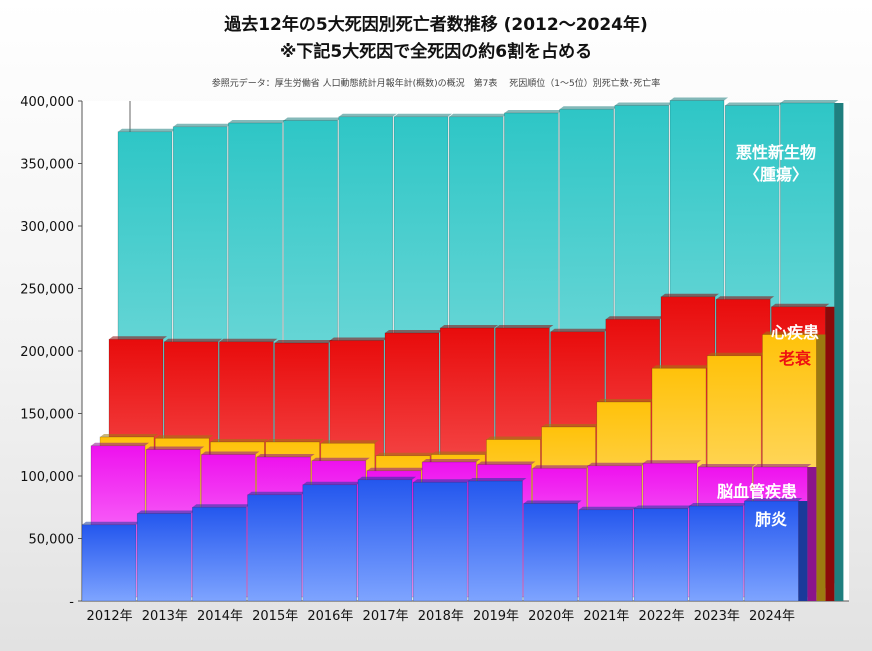  I want to click on y-tick-label: 100,000, so click(47, 477).